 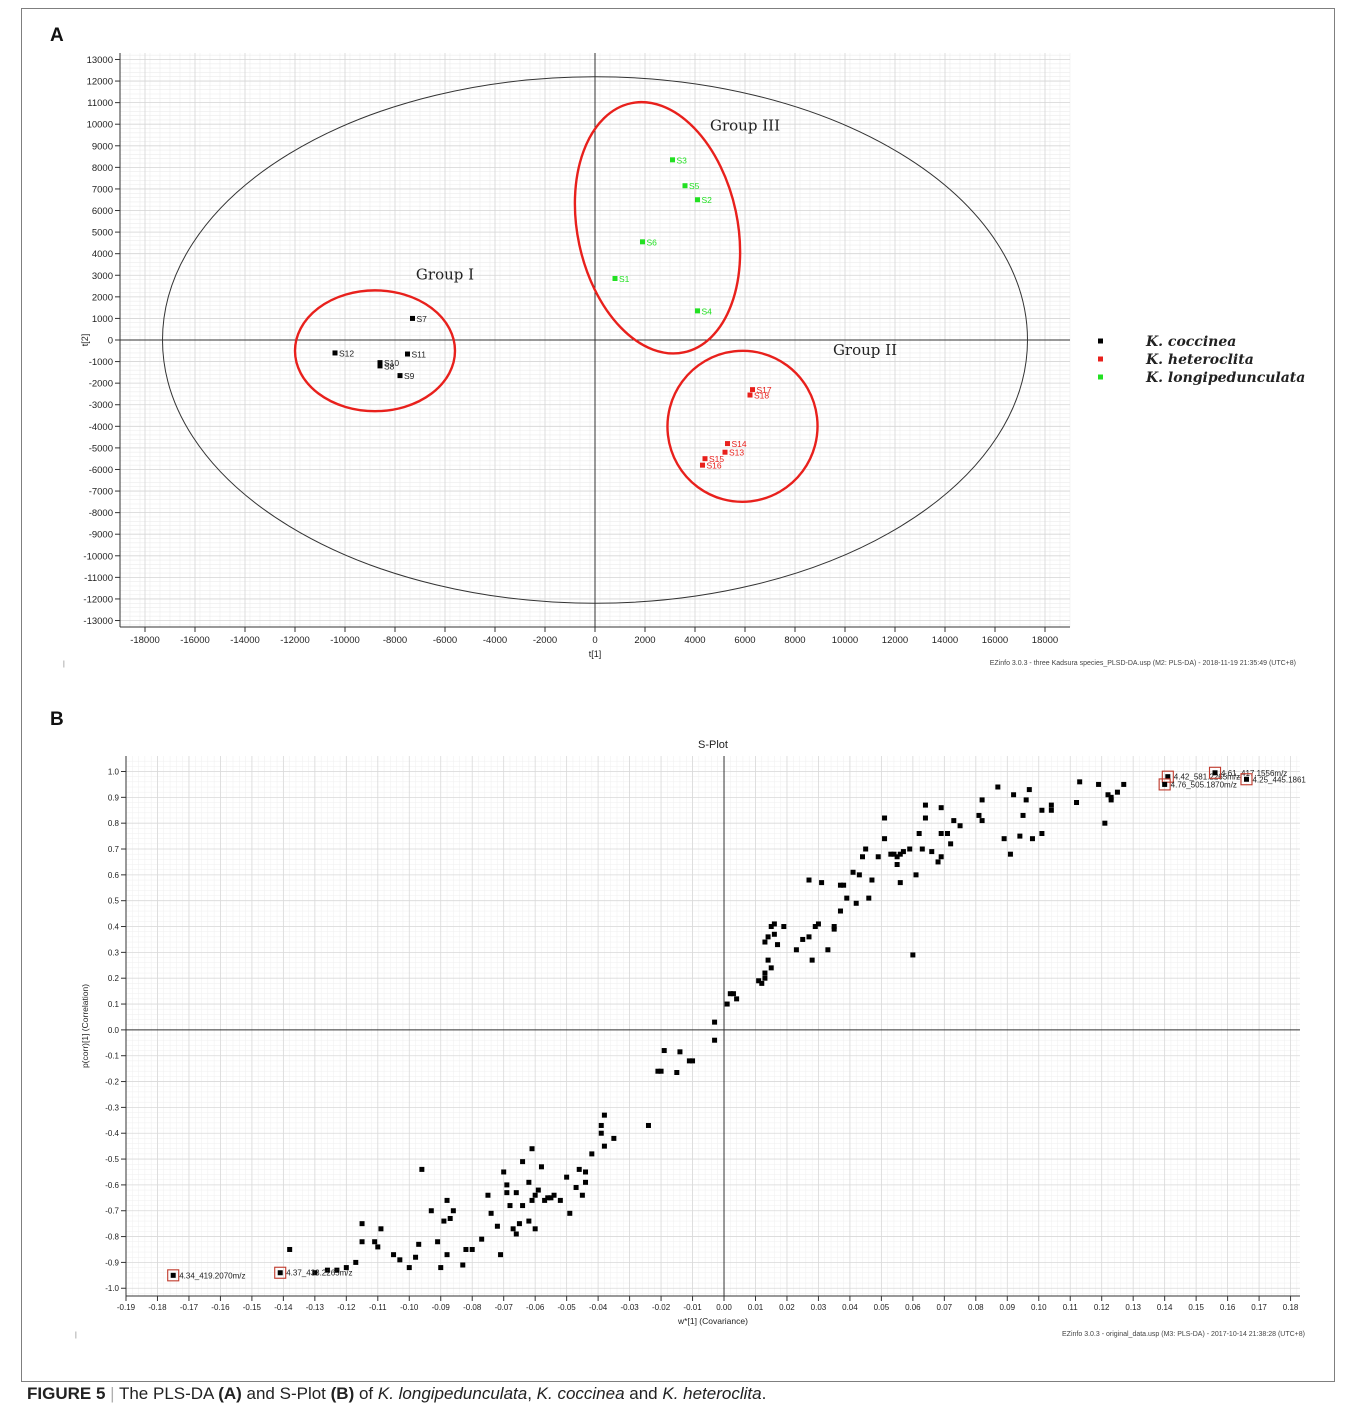 I want to click on highlighted-point-label: 4.61_417.1556m/z, so click(x=1254, y=773).